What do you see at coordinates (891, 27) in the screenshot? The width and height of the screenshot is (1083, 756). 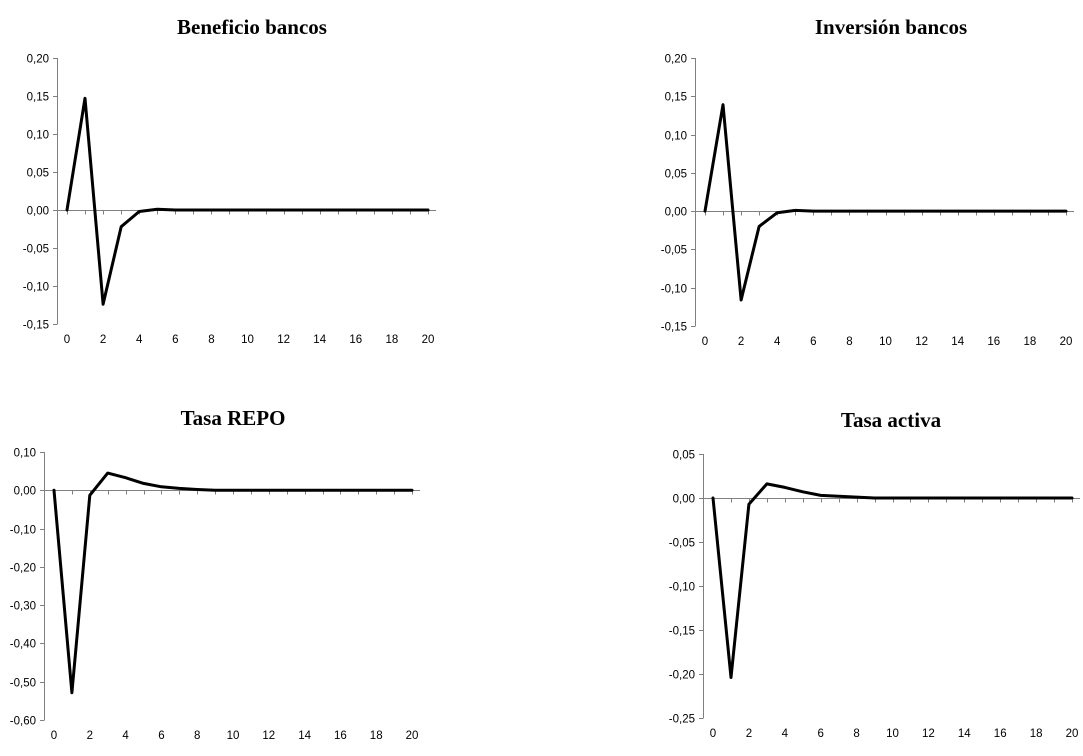 I see `chart-title: Inversión bancos` at bounding box center [891, 27].